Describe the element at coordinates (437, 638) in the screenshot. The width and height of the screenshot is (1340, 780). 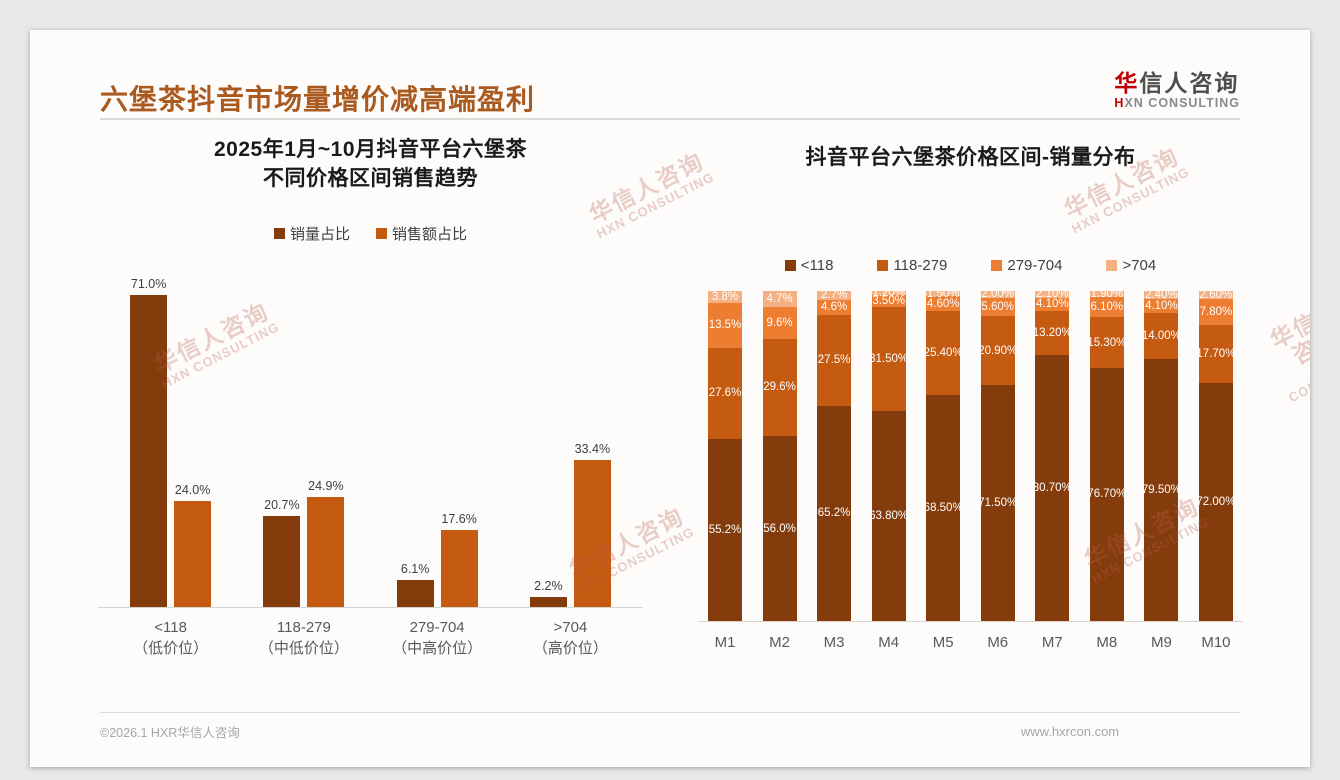
I see `category-label: 279-704 （中高价位）` at that location.